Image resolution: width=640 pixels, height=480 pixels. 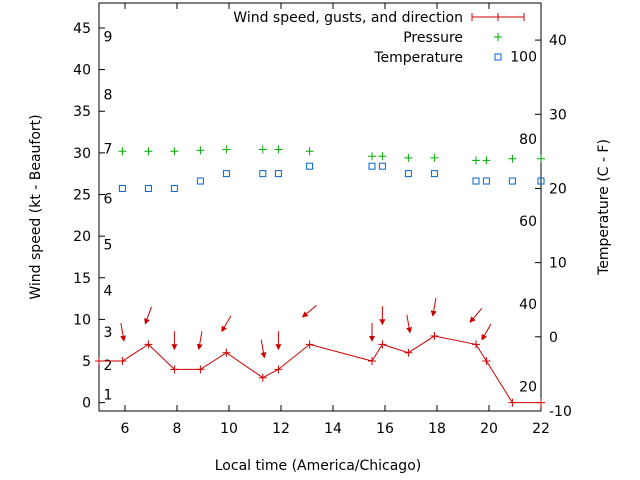 What do you see at coordinates (86, 362) in the screenshot?
I see `y-left-tick-label: 5` at bounding box center [86, 362].